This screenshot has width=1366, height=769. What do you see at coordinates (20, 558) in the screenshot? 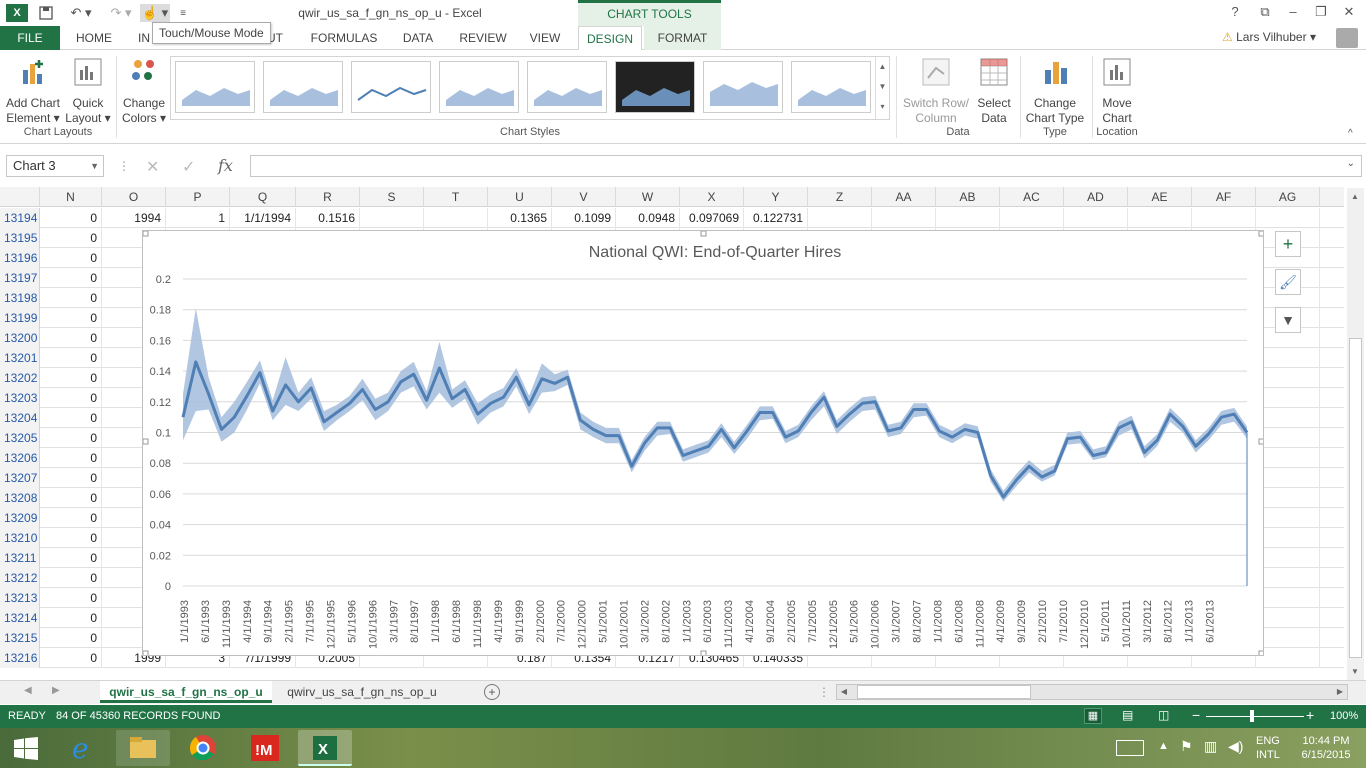
I see `row-header: 13211` at bounding box center [20, 558].